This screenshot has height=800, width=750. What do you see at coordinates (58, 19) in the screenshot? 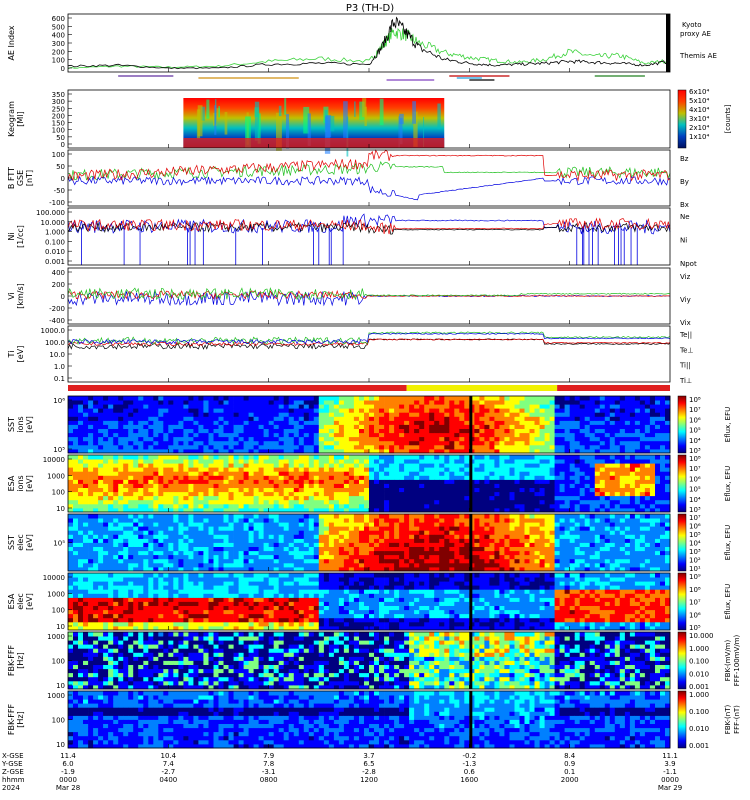
I see `y-tick-label: 600` at bounding box center [58, 19].